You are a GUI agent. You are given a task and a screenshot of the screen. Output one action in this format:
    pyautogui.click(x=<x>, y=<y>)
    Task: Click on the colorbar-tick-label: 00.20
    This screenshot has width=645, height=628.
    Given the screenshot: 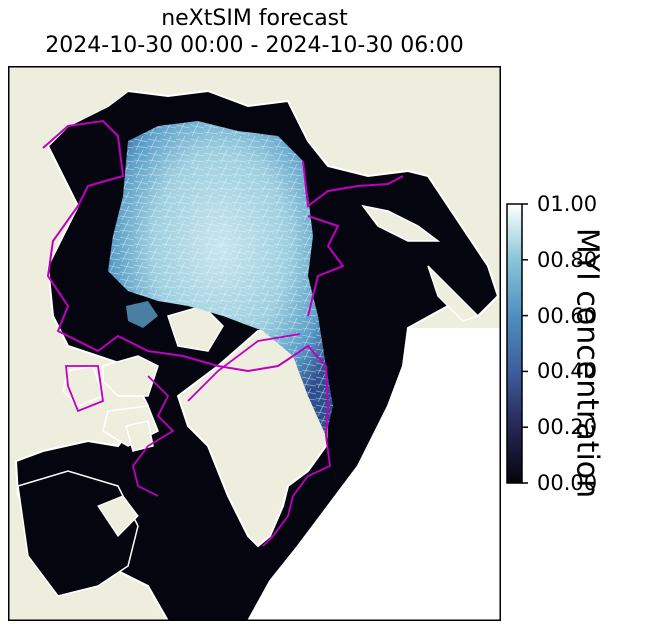 What is the action you would take?
    pyautogui.click(x=567, y=427)
    